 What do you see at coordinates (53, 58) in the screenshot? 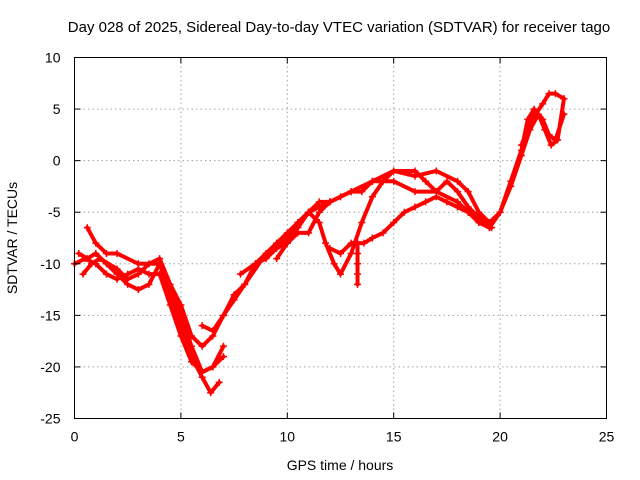
I see `y-tick-label: 10` at bounding box center [53, 58].